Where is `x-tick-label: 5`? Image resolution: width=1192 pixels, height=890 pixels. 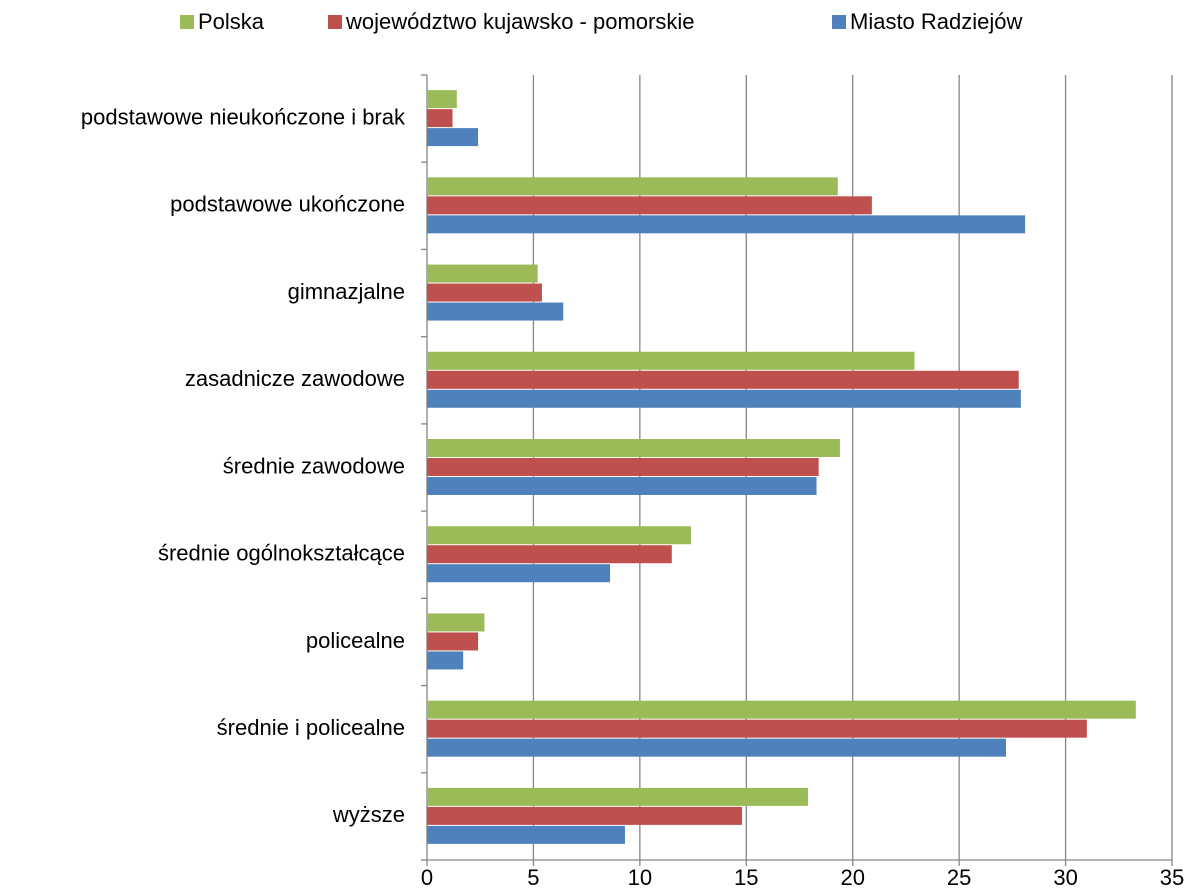 x-tick-label: 5 is located at coordinates (533, 877).